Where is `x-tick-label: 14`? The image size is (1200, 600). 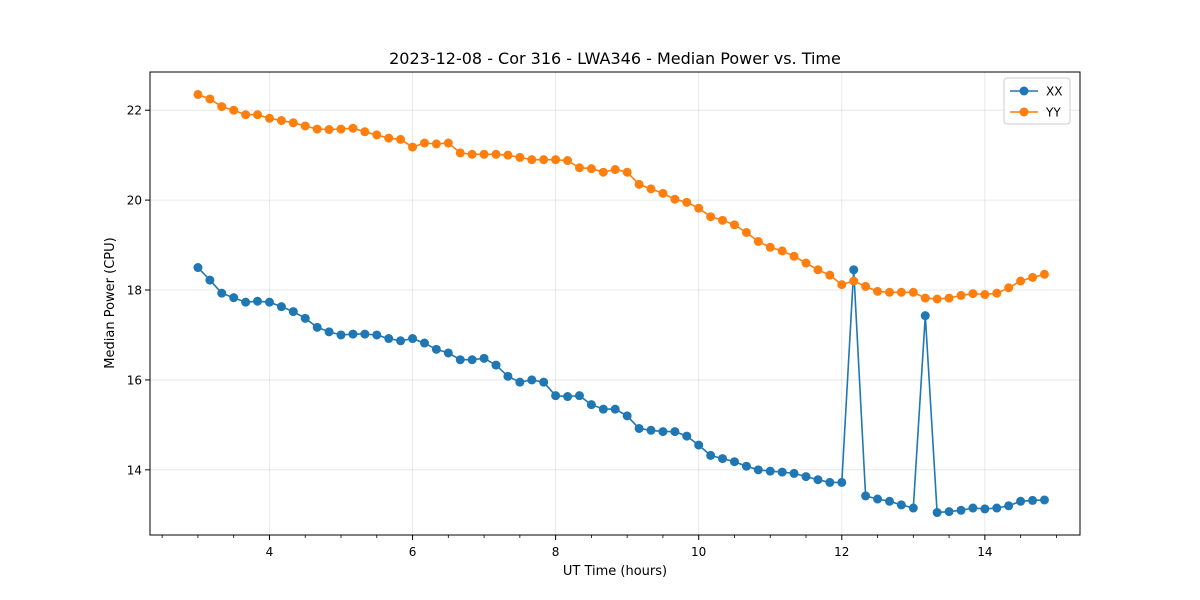 x-tick-label: 14 is located at coordinates (984, 552).